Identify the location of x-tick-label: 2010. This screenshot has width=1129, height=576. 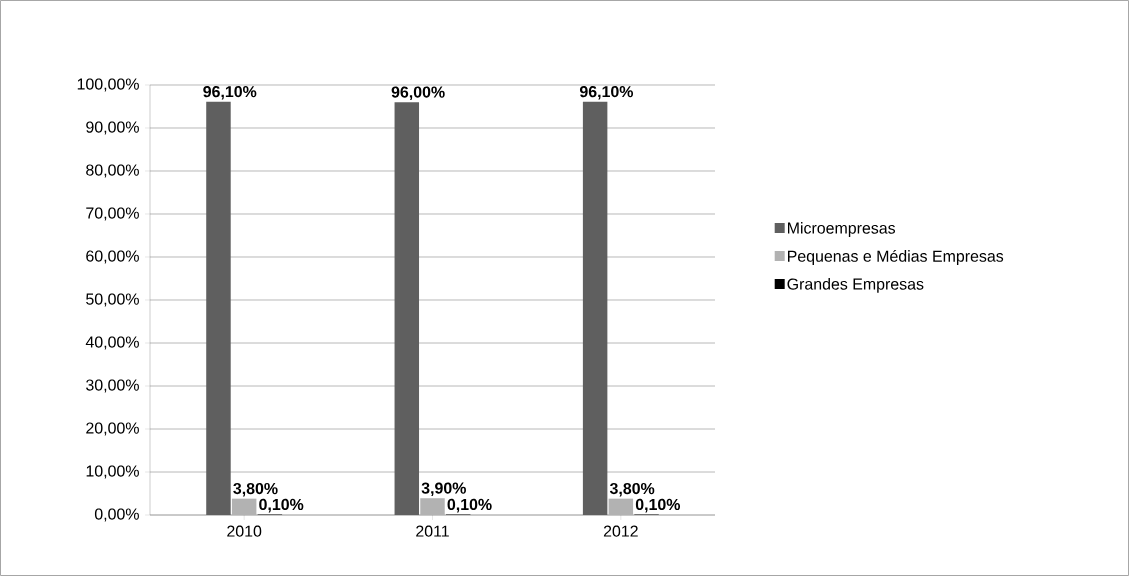
(244, 531).